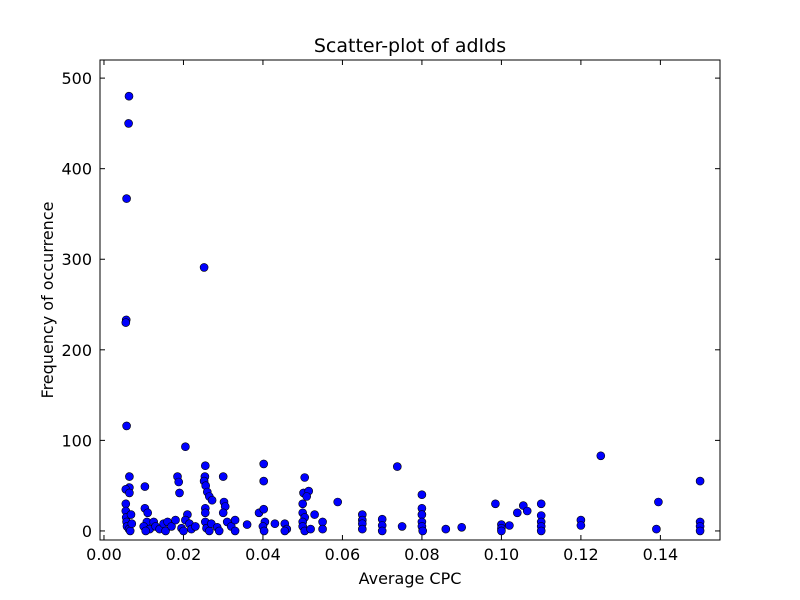  I want to click on x-tick-label: 0.00, so click(104, 554).